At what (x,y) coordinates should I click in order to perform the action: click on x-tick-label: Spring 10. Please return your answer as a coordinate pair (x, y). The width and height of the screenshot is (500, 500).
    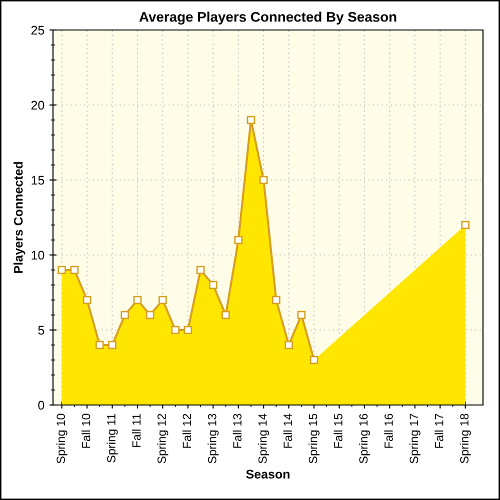
    Looking at the image, I should click on (62, 439).